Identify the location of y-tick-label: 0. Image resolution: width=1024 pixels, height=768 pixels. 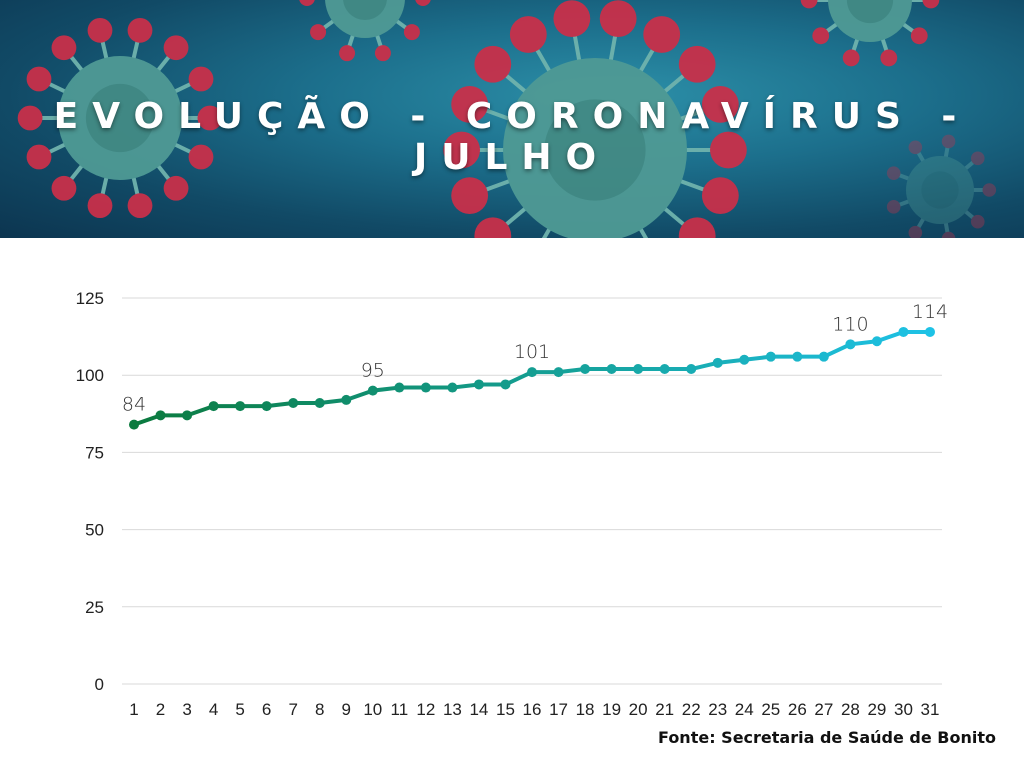
(99, 684).